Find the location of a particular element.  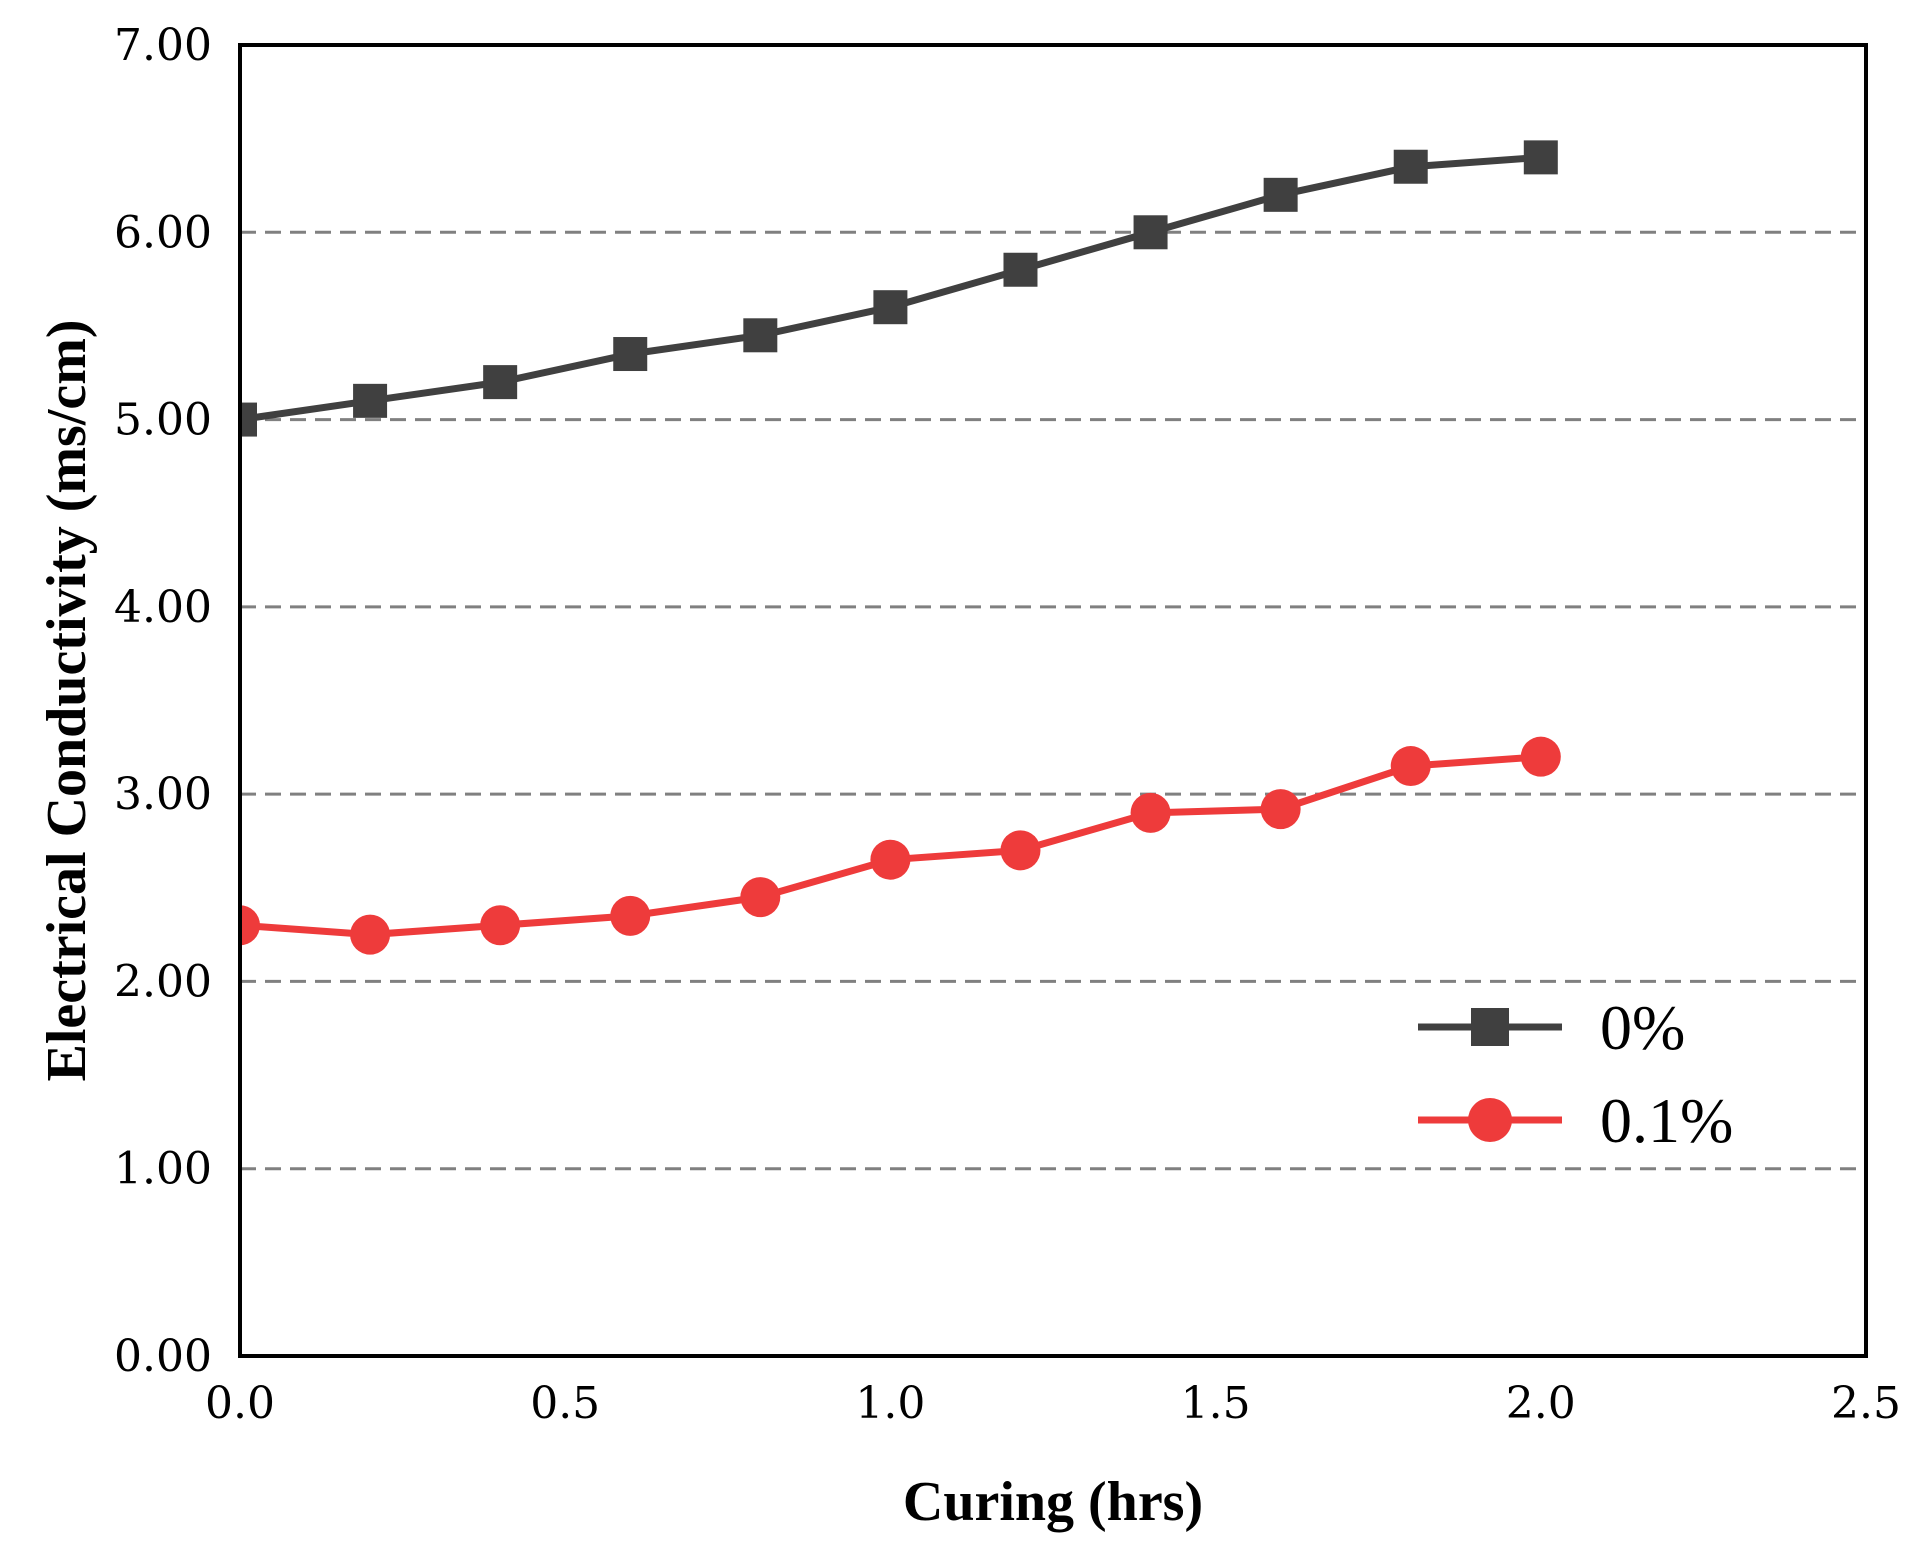

x-tick-label: 2.5 is located at coordinates (1866, 1403).